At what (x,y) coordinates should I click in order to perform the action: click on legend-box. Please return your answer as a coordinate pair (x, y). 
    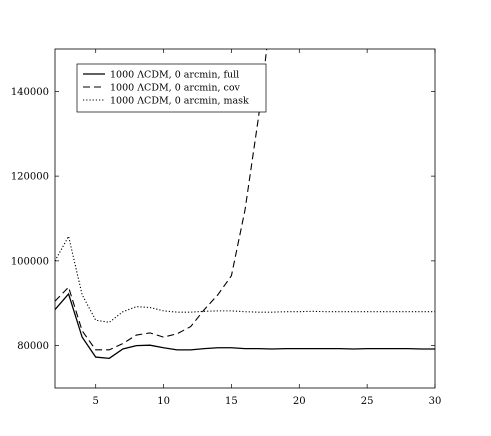
    Looking at the image, I should click on (171, 88).